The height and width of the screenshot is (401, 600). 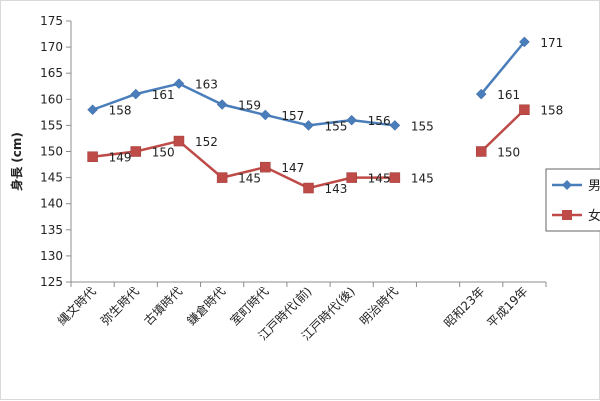 I want to click on legend-box, so click(x=572, y=200).